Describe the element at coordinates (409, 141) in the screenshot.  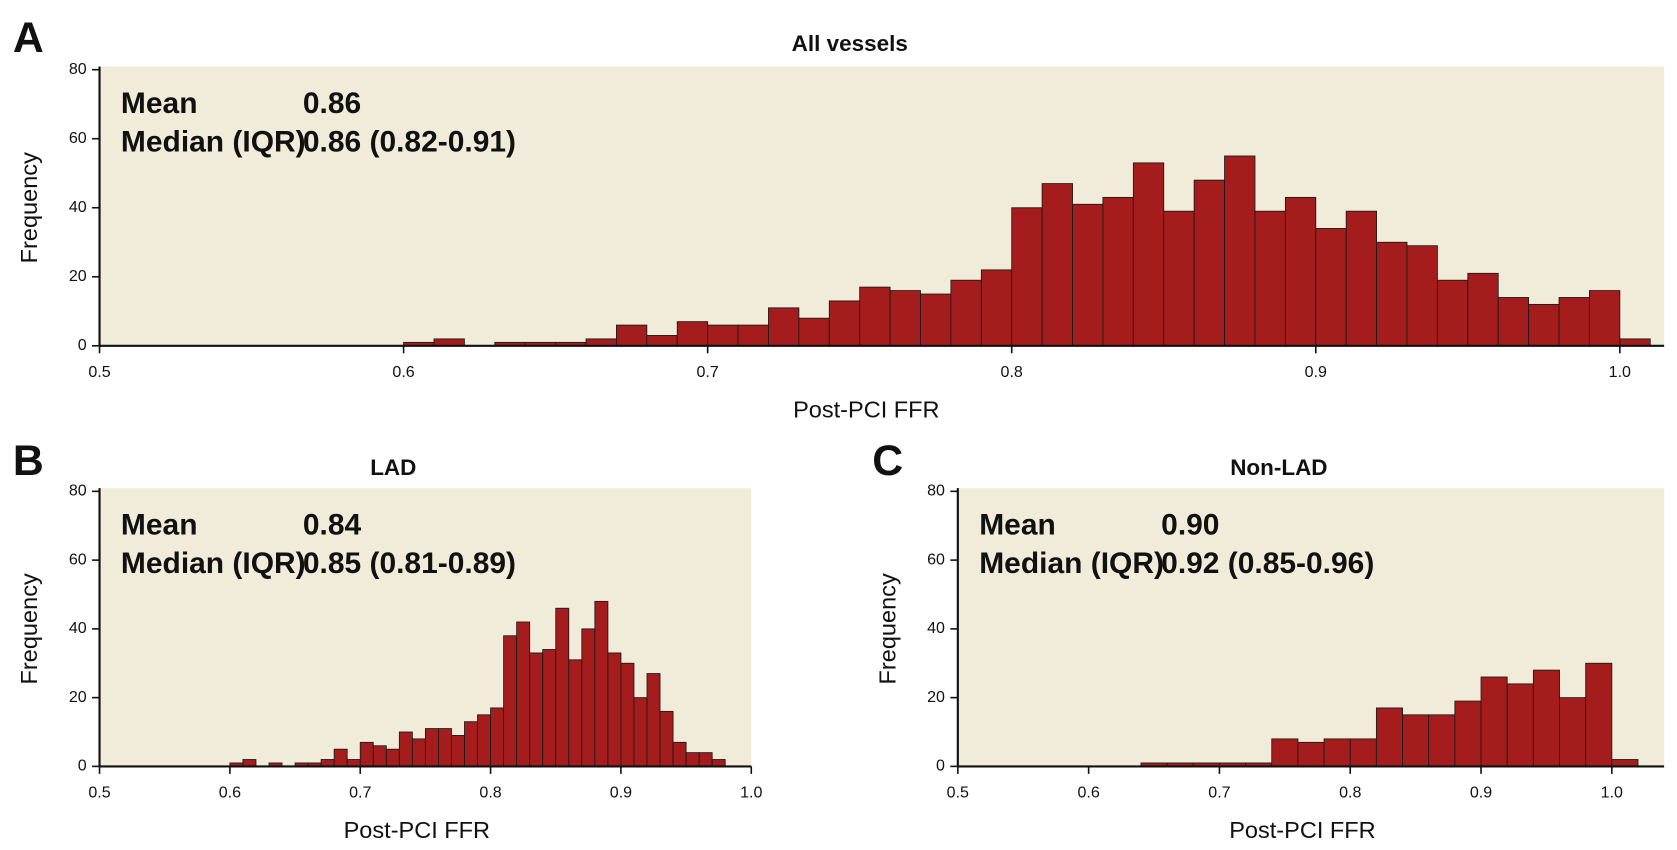
I see `stat-value: 0.86 (0.82-0.91)` at that location.